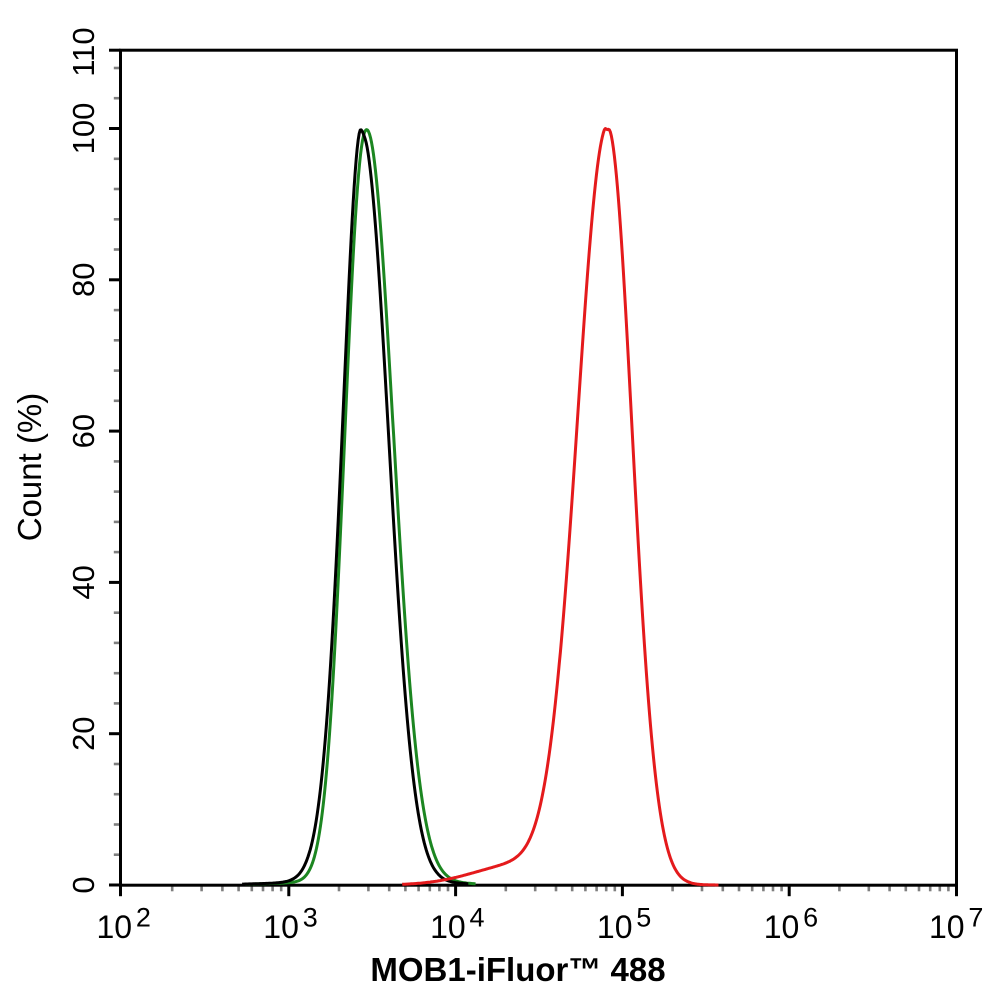  What do you see at coordinates (83, 582) in the screenshot?
I see `svg-text: 40` at bounding box center [83, 582].